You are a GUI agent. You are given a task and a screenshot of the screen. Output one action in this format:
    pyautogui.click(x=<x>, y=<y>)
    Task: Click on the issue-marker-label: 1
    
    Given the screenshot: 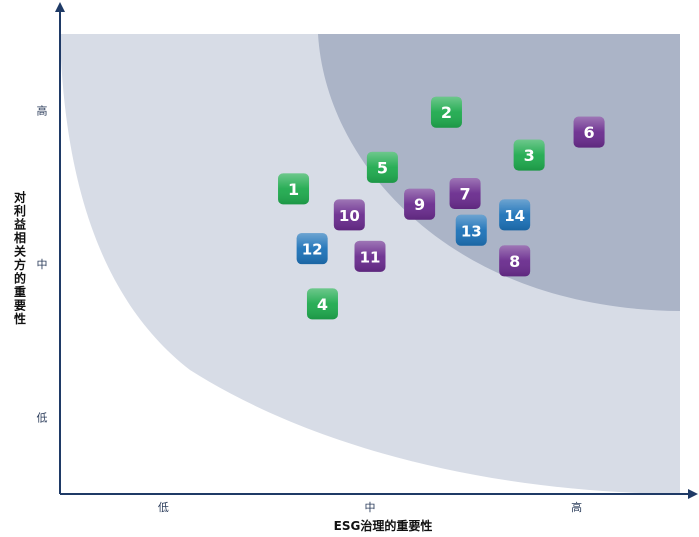 What is the action you would take?
    pyautogui.click(x=293, y=189)
    